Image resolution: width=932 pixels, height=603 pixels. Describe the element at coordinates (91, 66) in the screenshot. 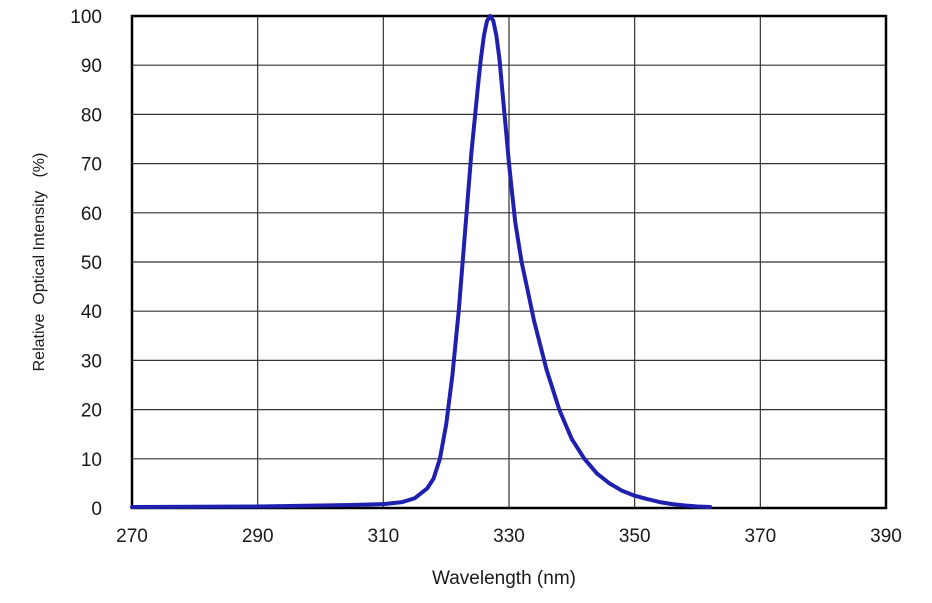

I see `y-tick-label: 90` at that location.